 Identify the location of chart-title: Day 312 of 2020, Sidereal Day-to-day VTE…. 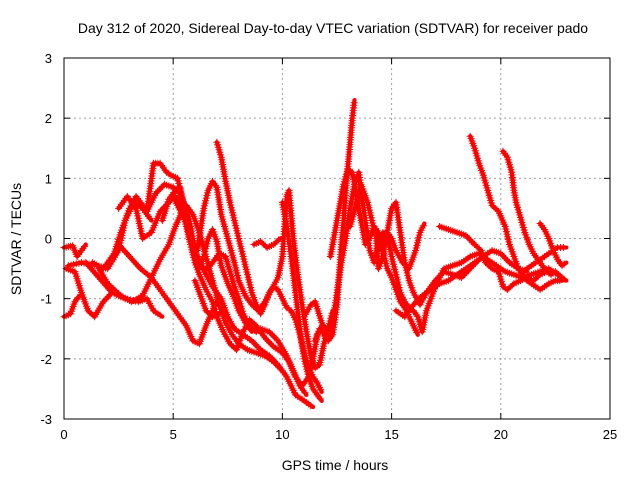
(333, 28).